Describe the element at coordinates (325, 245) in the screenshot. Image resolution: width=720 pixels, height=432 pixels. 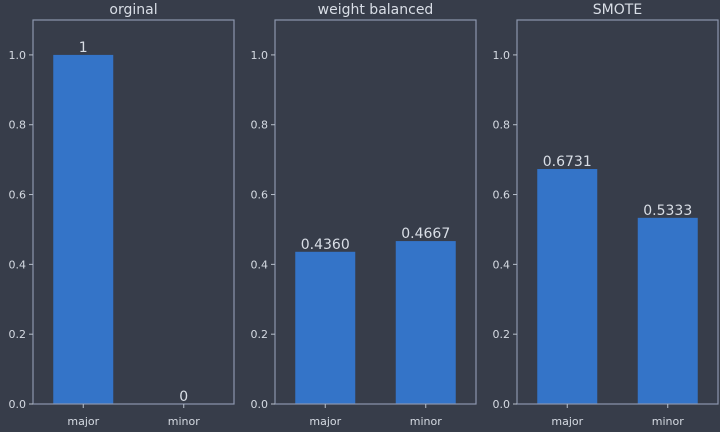
I see `data-label: 0.4360` at that location.